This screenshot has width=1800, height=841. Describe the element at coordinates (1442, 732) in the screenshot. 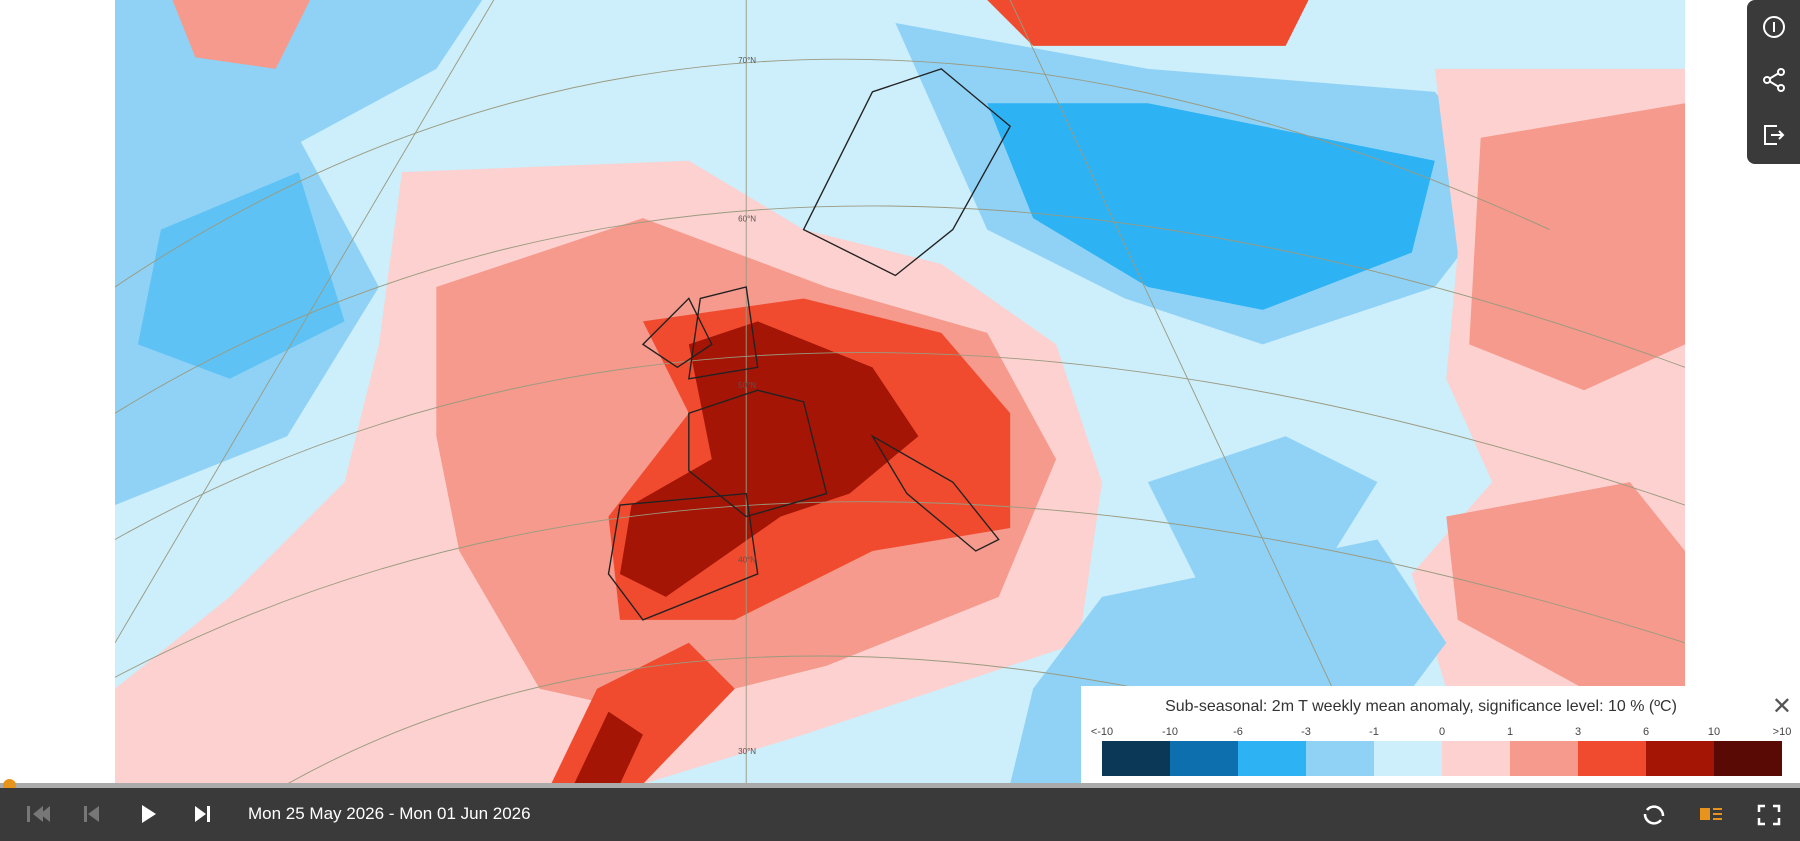

I see `legend-label: 0` at that location.